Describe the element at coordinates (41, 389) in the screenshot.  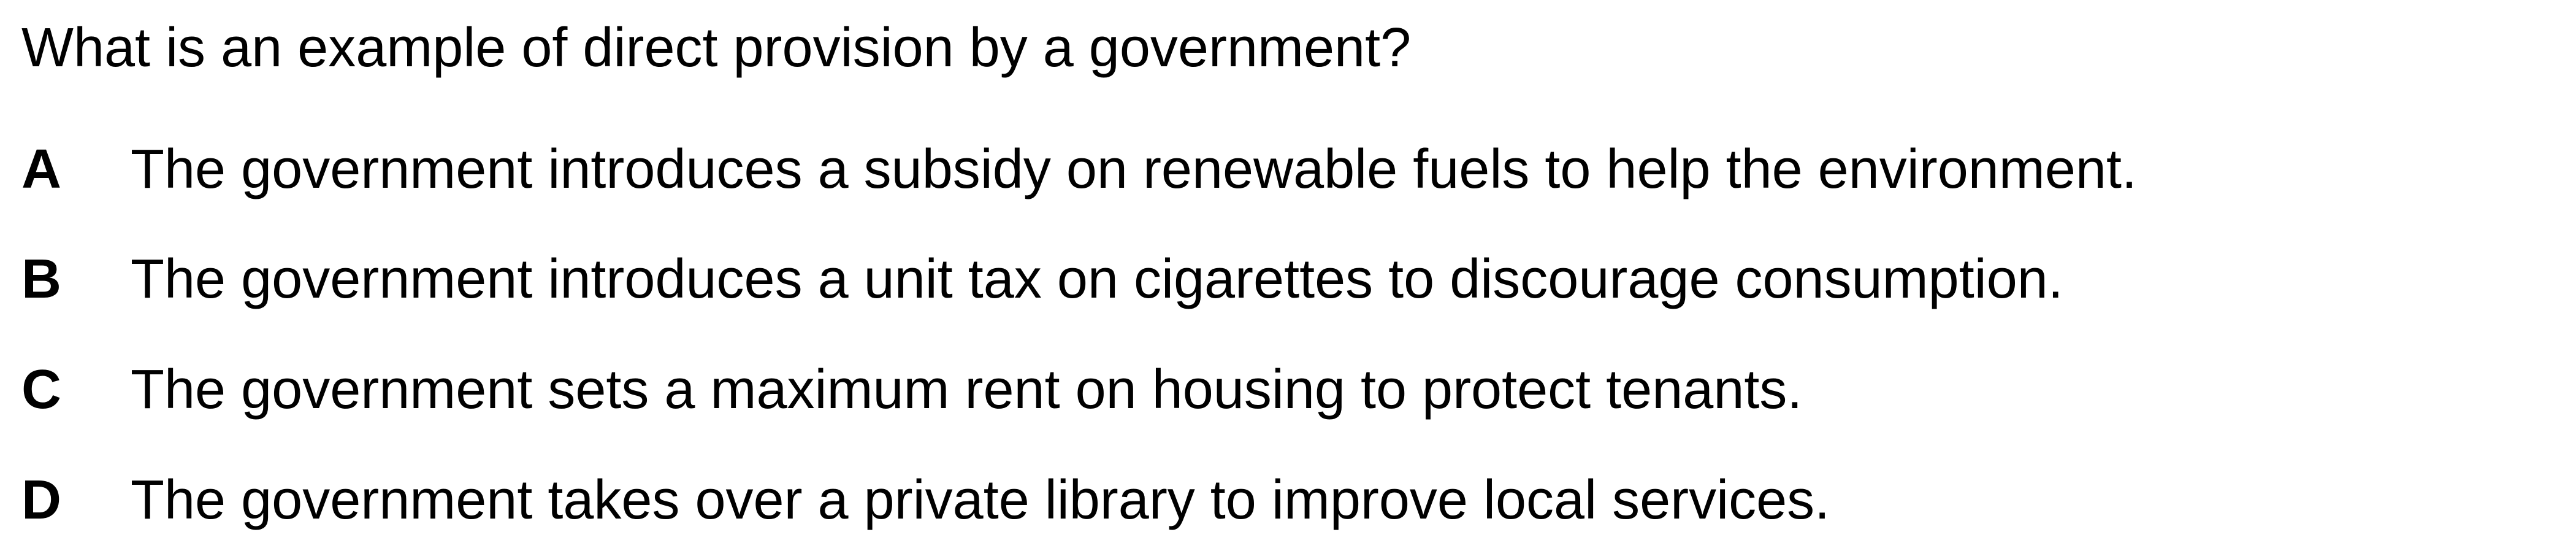
I see `option-letter-c: C` at that location.